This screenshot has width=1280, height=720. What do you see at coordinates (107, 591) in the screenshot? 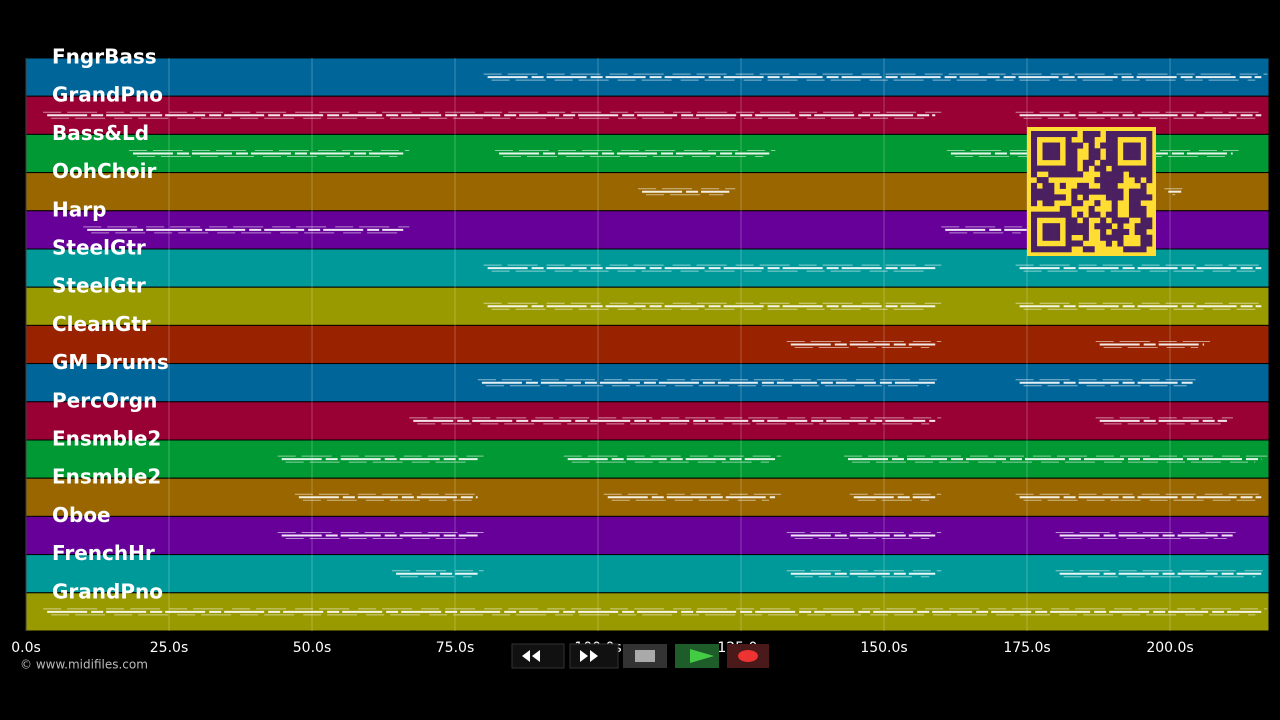
I see `track-label: GrandPno` at bounding box center [107, 591].